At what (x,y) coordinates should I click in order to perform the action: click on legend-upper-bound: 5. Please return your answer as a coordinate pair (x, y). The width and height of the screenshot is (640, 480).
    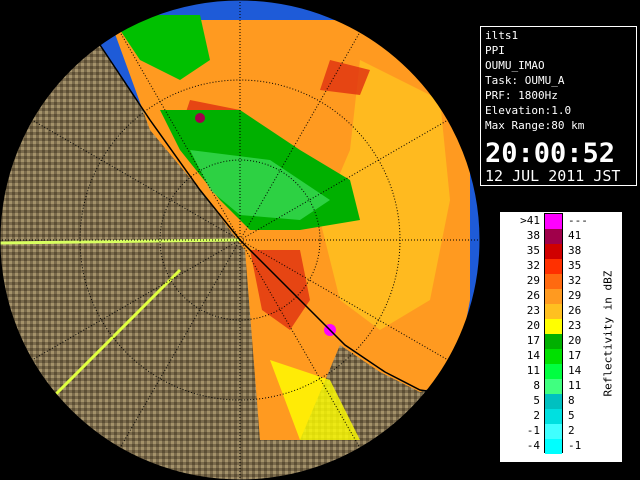
    Looking at the image, I should click on (571, 415).